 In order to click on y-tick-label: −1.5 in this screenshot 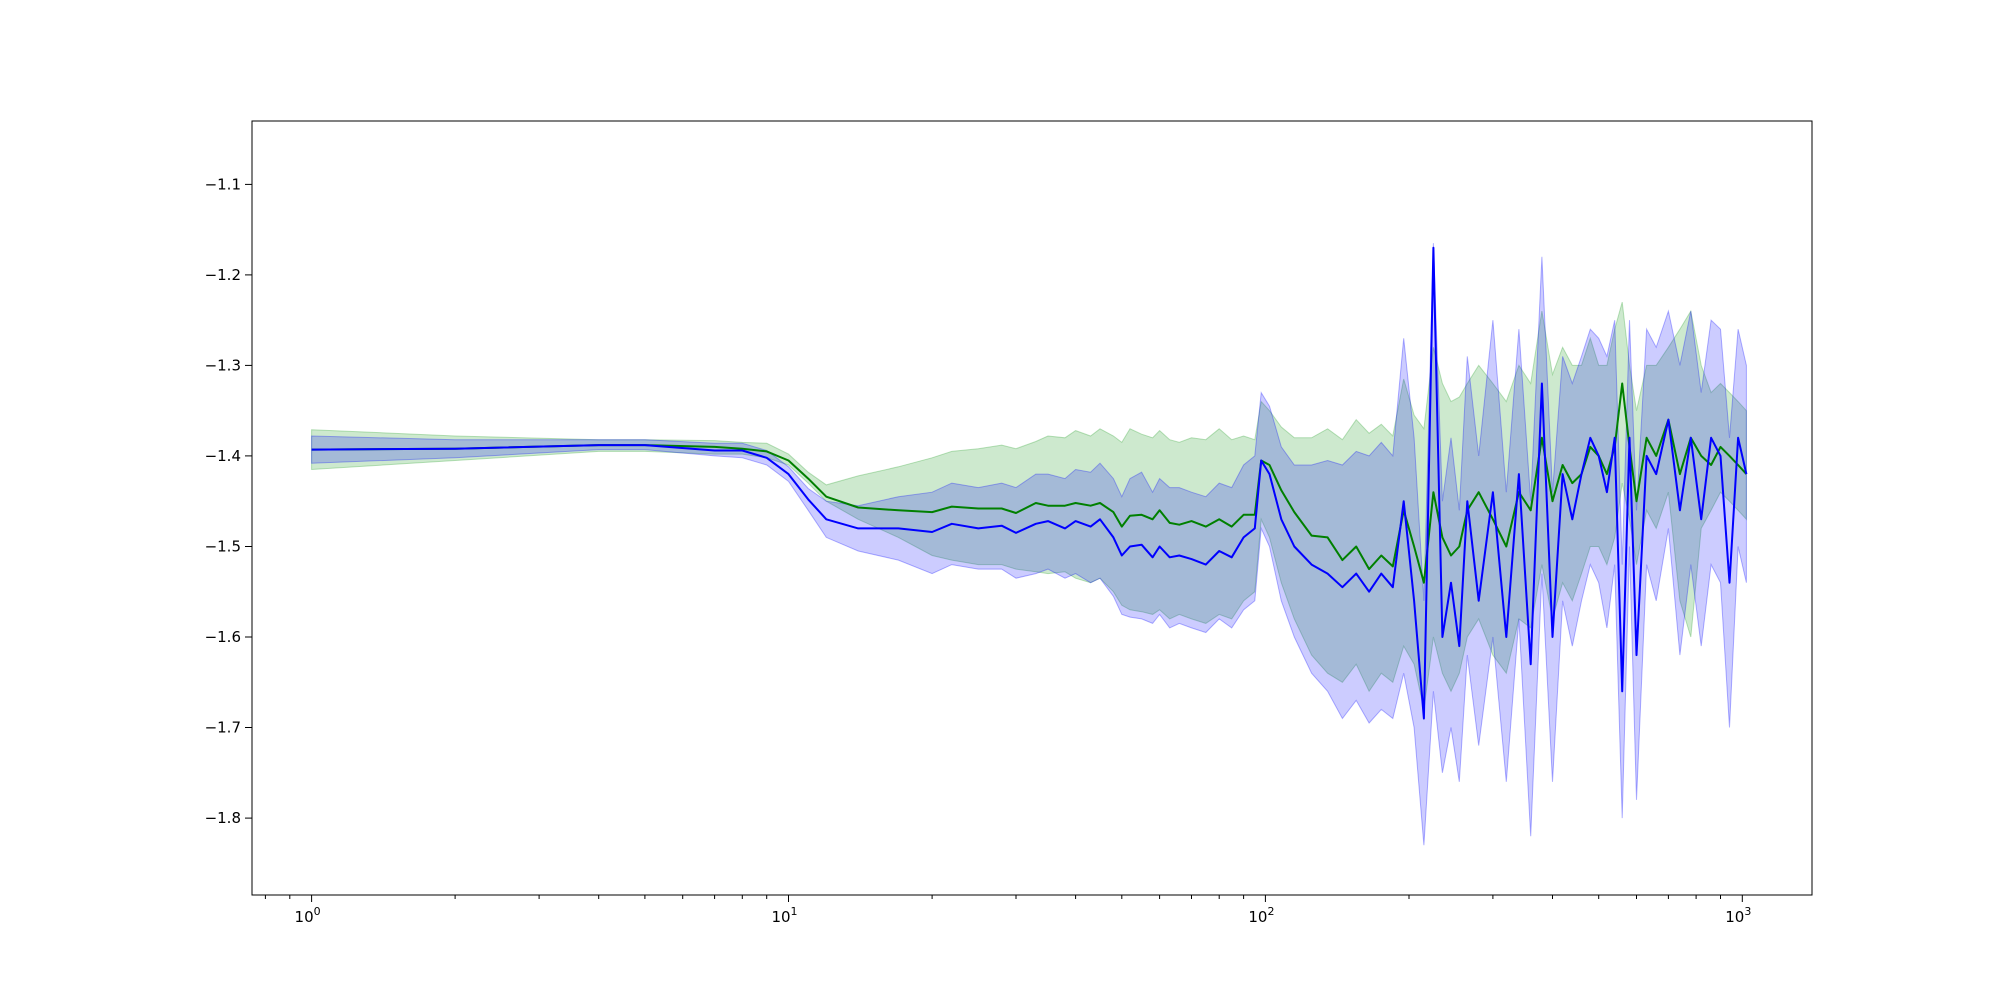, I will do `click(223, 547)`.